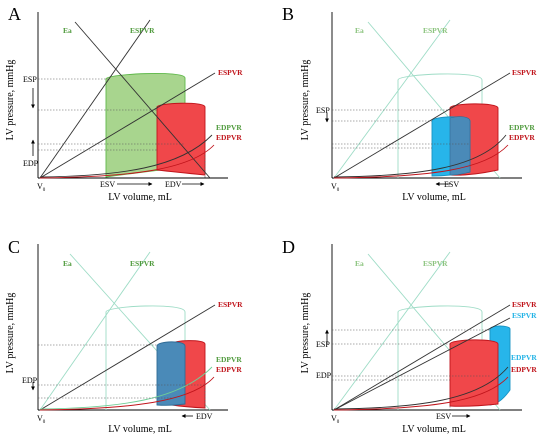 This screenshot has height=445, width=550. What do you see at coordinates (14, 247) in the screenshot?
I see `panel-letter: C` at bounding box center [14, 247].